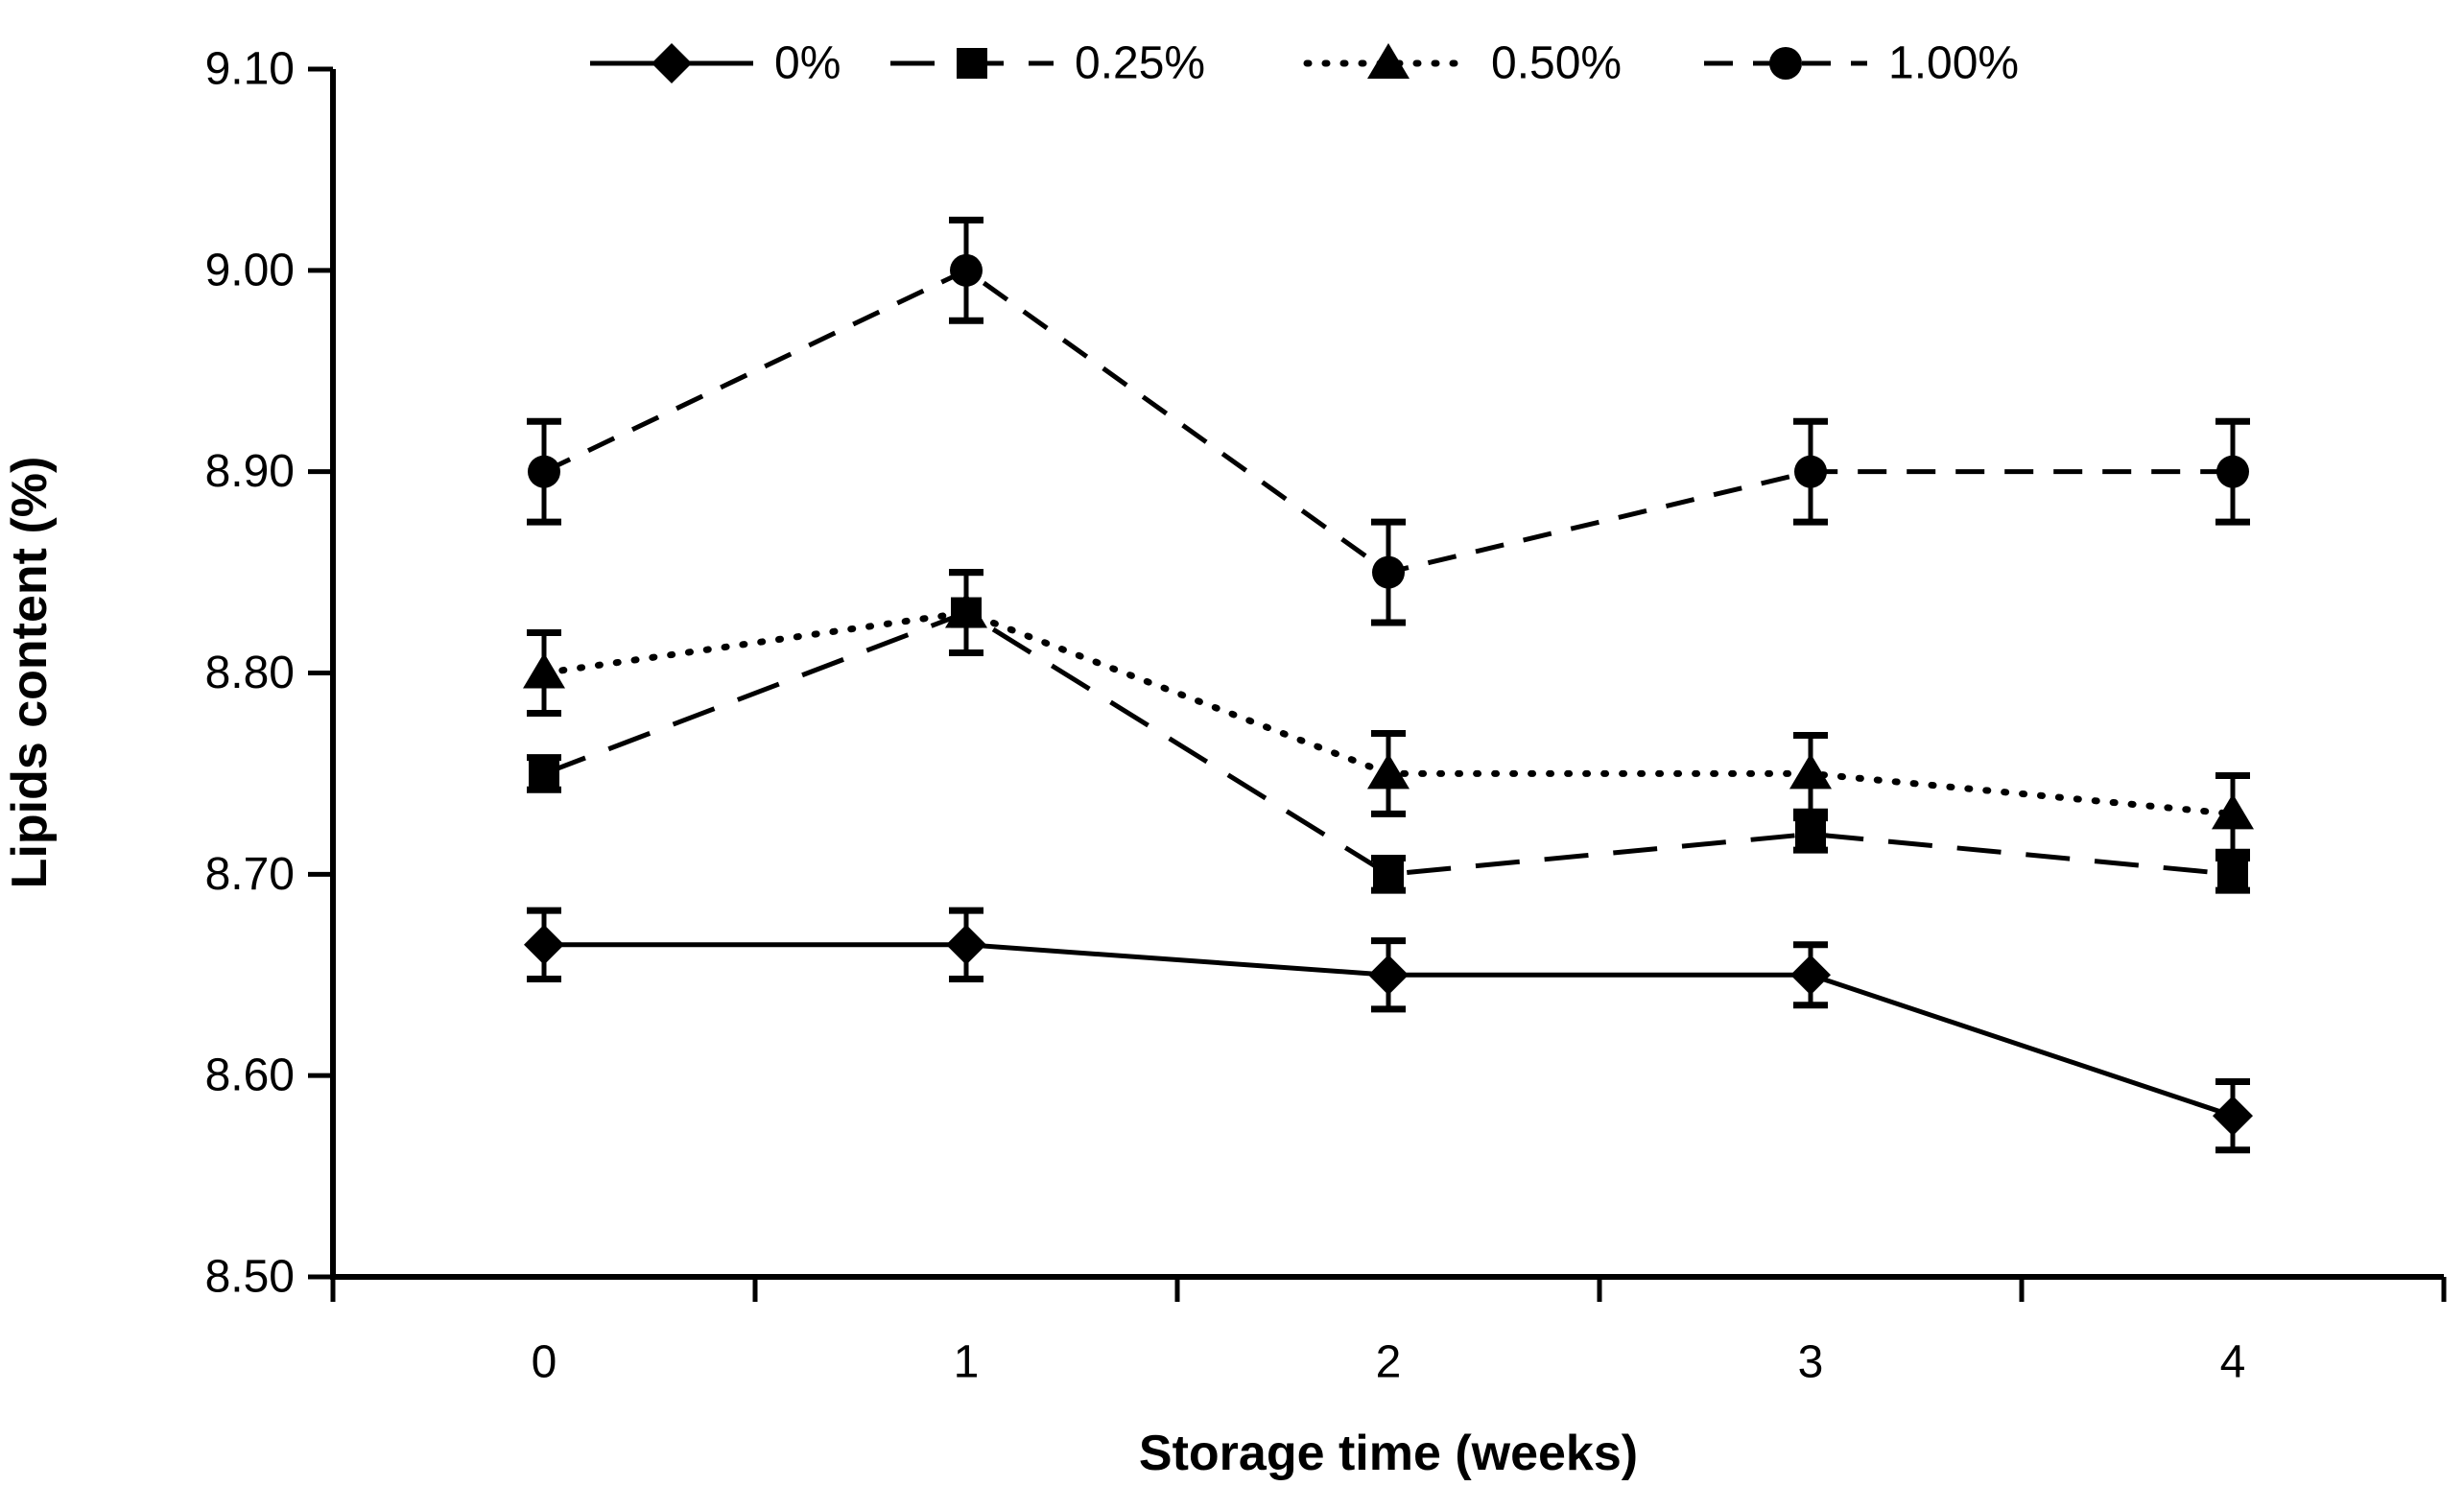  I want to click on legend-label: 0%, so click(807, 64).